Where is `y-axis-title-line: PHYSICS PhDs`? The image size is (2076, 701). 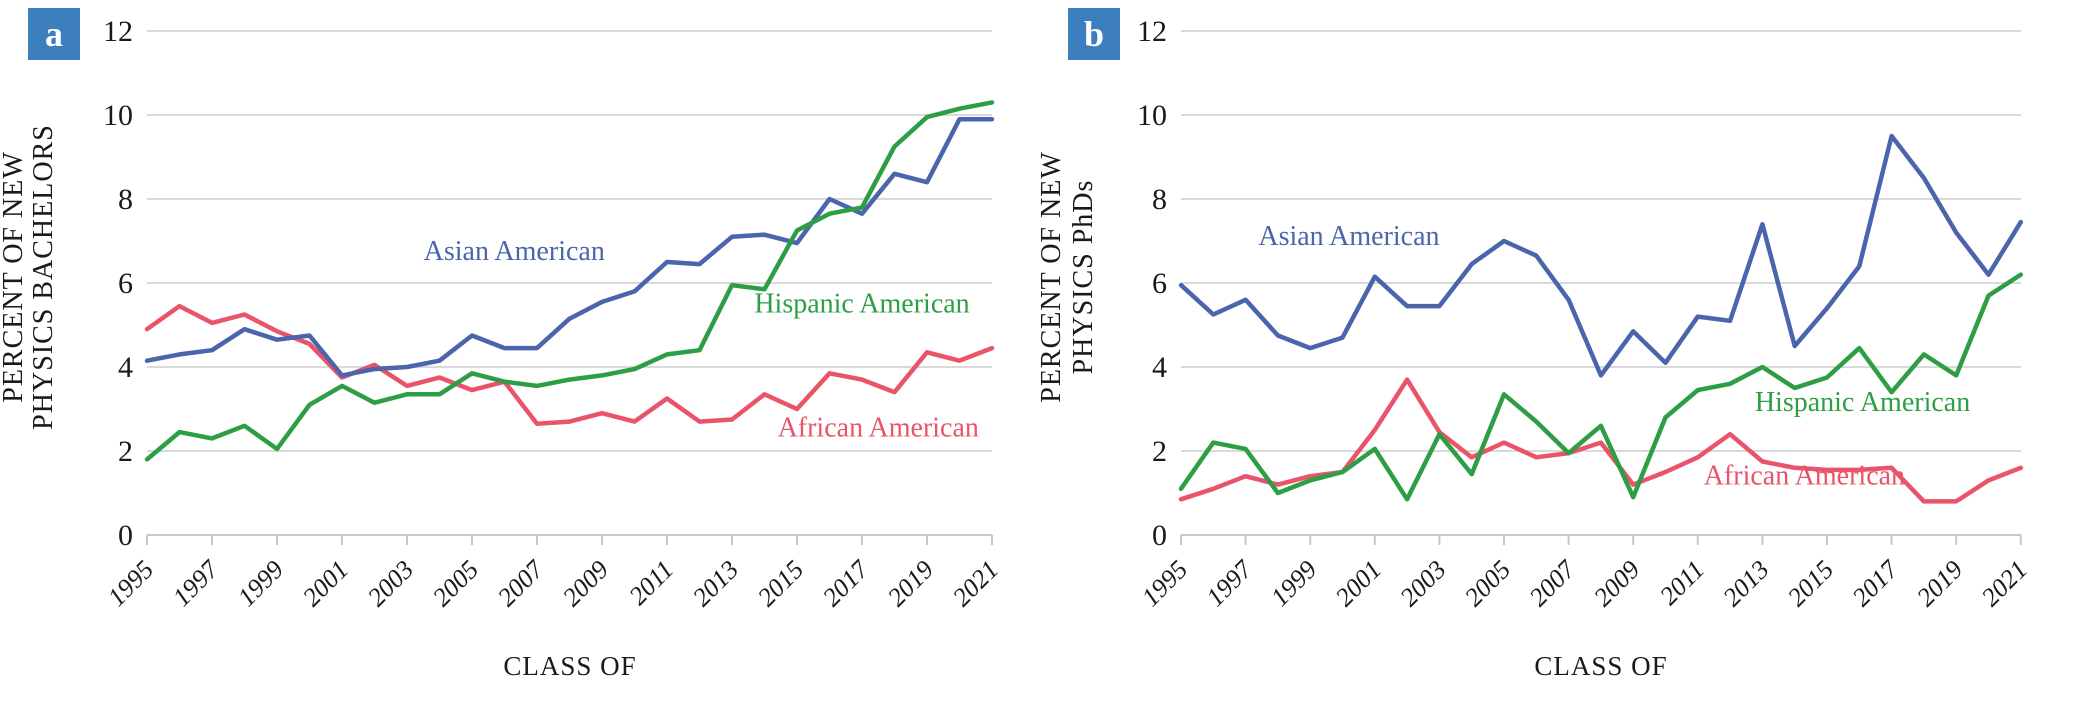
y-axis-title-line: PHYSICS PhDs is located at coordinates (1083, 277).